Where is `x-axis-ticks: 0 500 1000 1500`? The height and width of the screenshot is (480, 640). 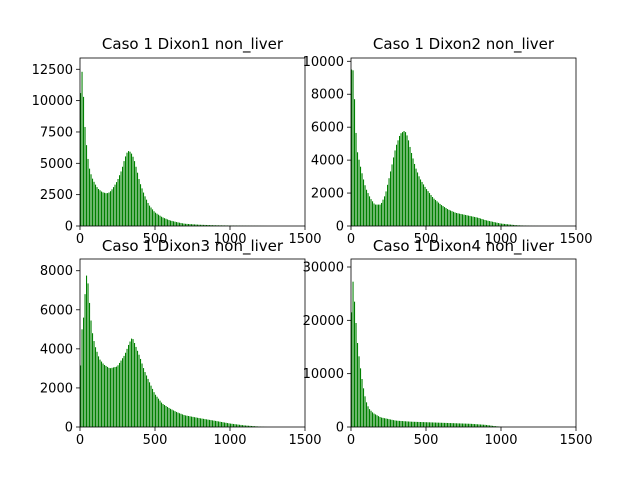 x-axis-ticks: 0 500 1000 1500 is located at coordinates (199, 437).